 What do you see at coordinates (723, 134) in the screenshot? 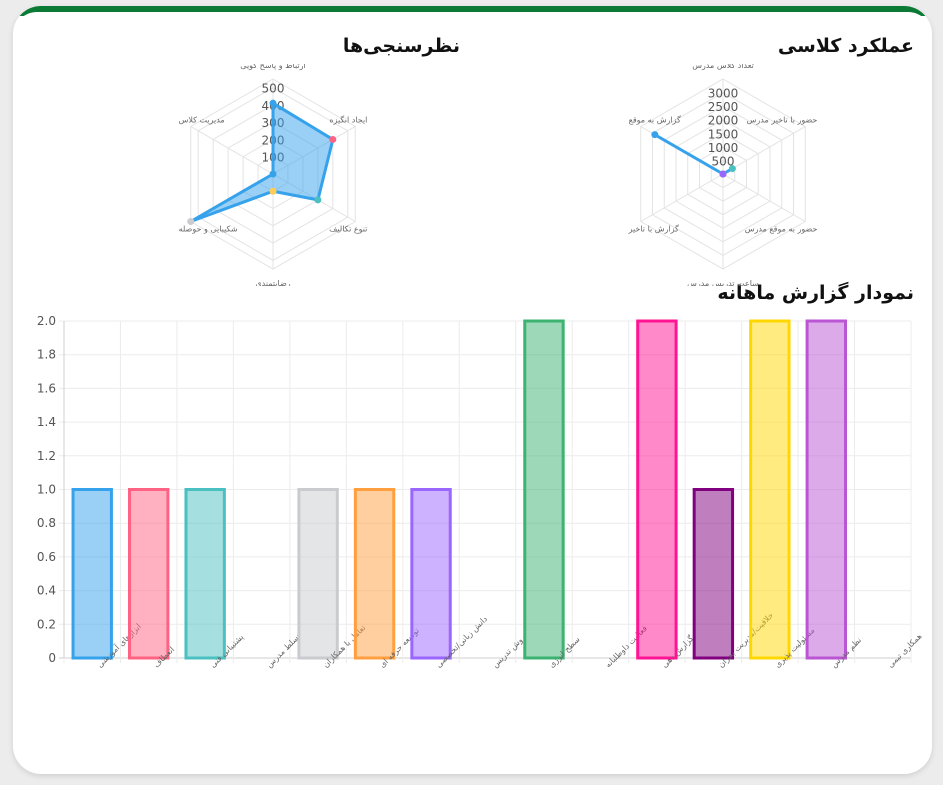
I see `radar-tick-label: 1500` at bounding box center [723, 134].